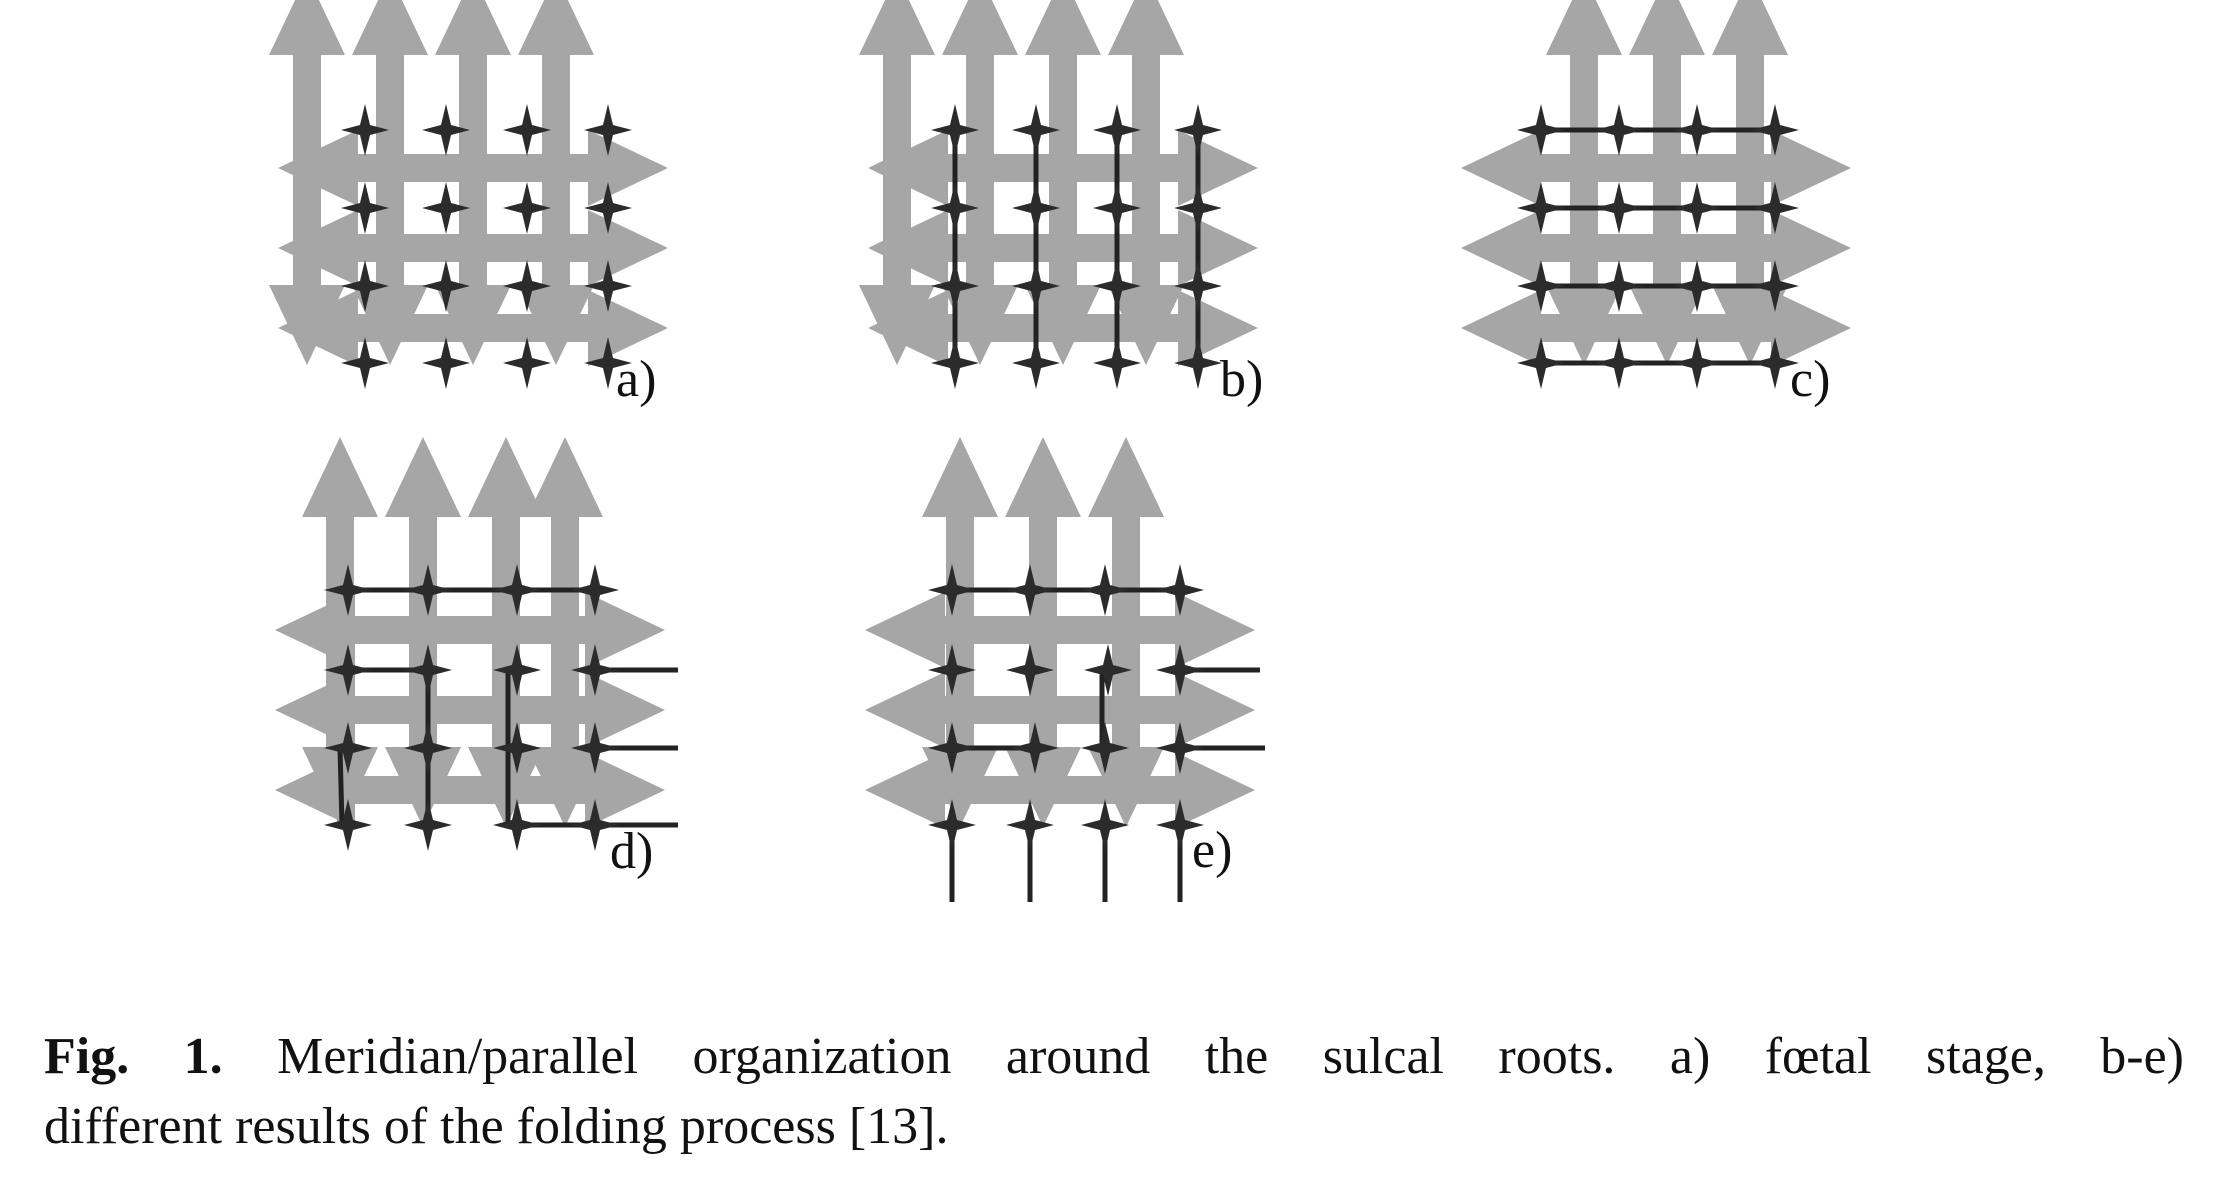 The height and width of the screenshot is (1186, 2214). Describe the element at coordinates (1241, 379) in the screenshot. I see `panel-b-label: b)` at that location.